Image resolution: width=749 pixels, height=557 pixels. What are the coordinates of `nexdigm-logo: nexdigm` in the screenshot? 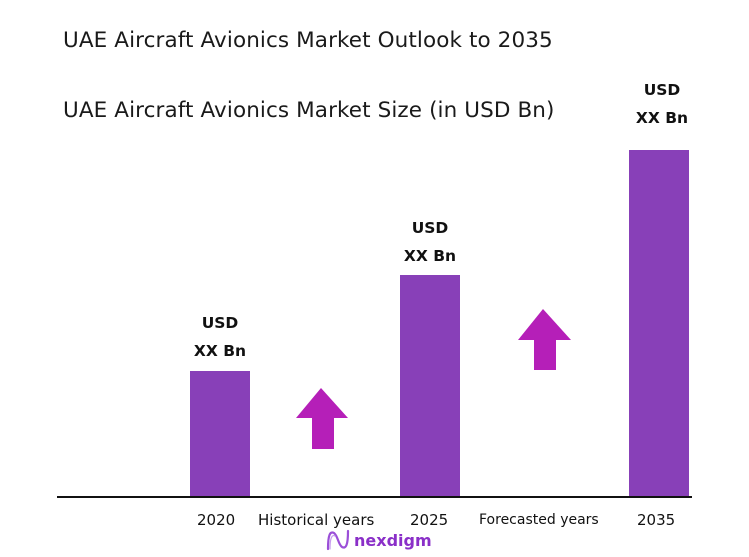 It's located at (379, 540).